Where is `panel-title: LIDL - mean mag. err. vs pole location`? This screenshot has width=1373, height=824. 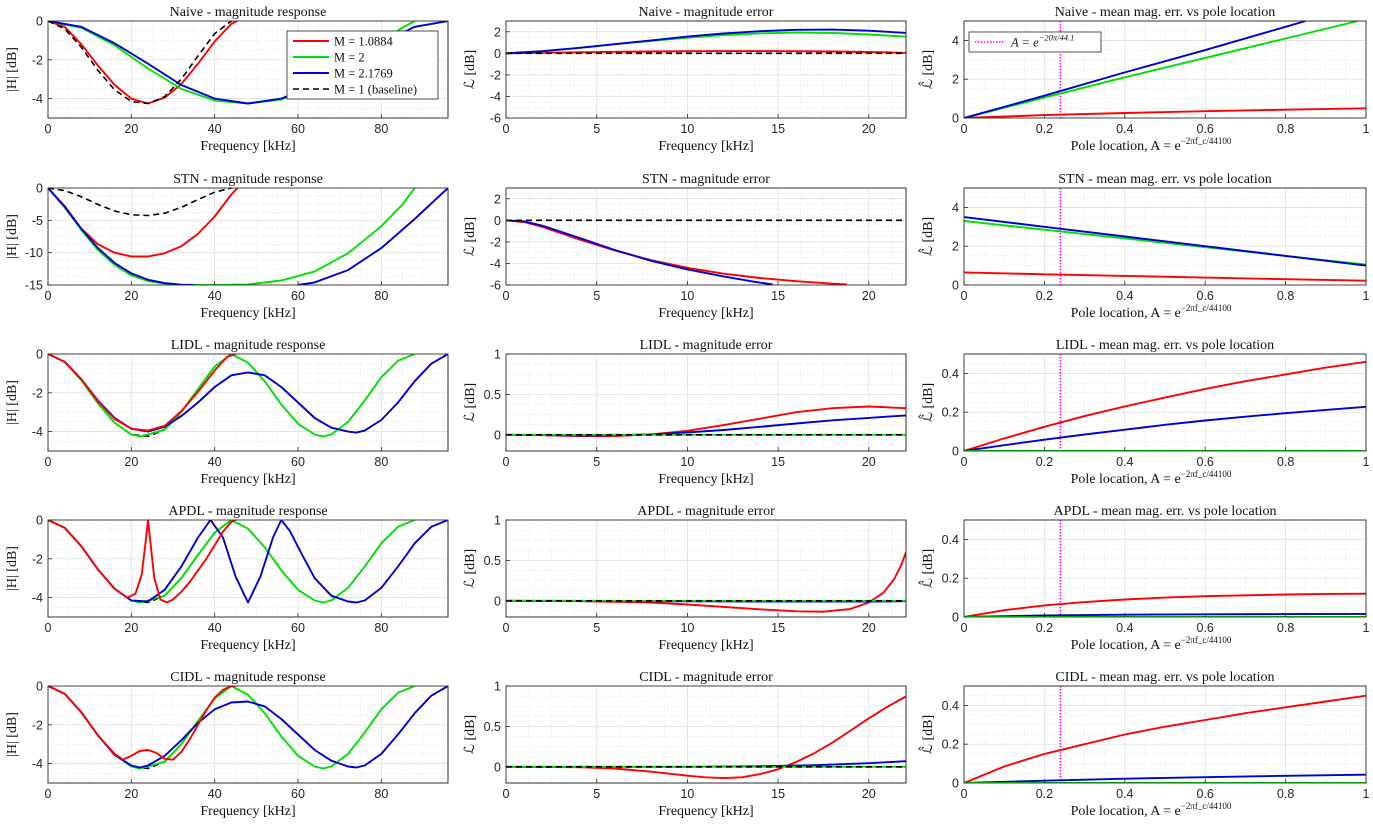 panel-title: LIDL - mean mag. err. vs pole location is located at coordinates (1165, 345).